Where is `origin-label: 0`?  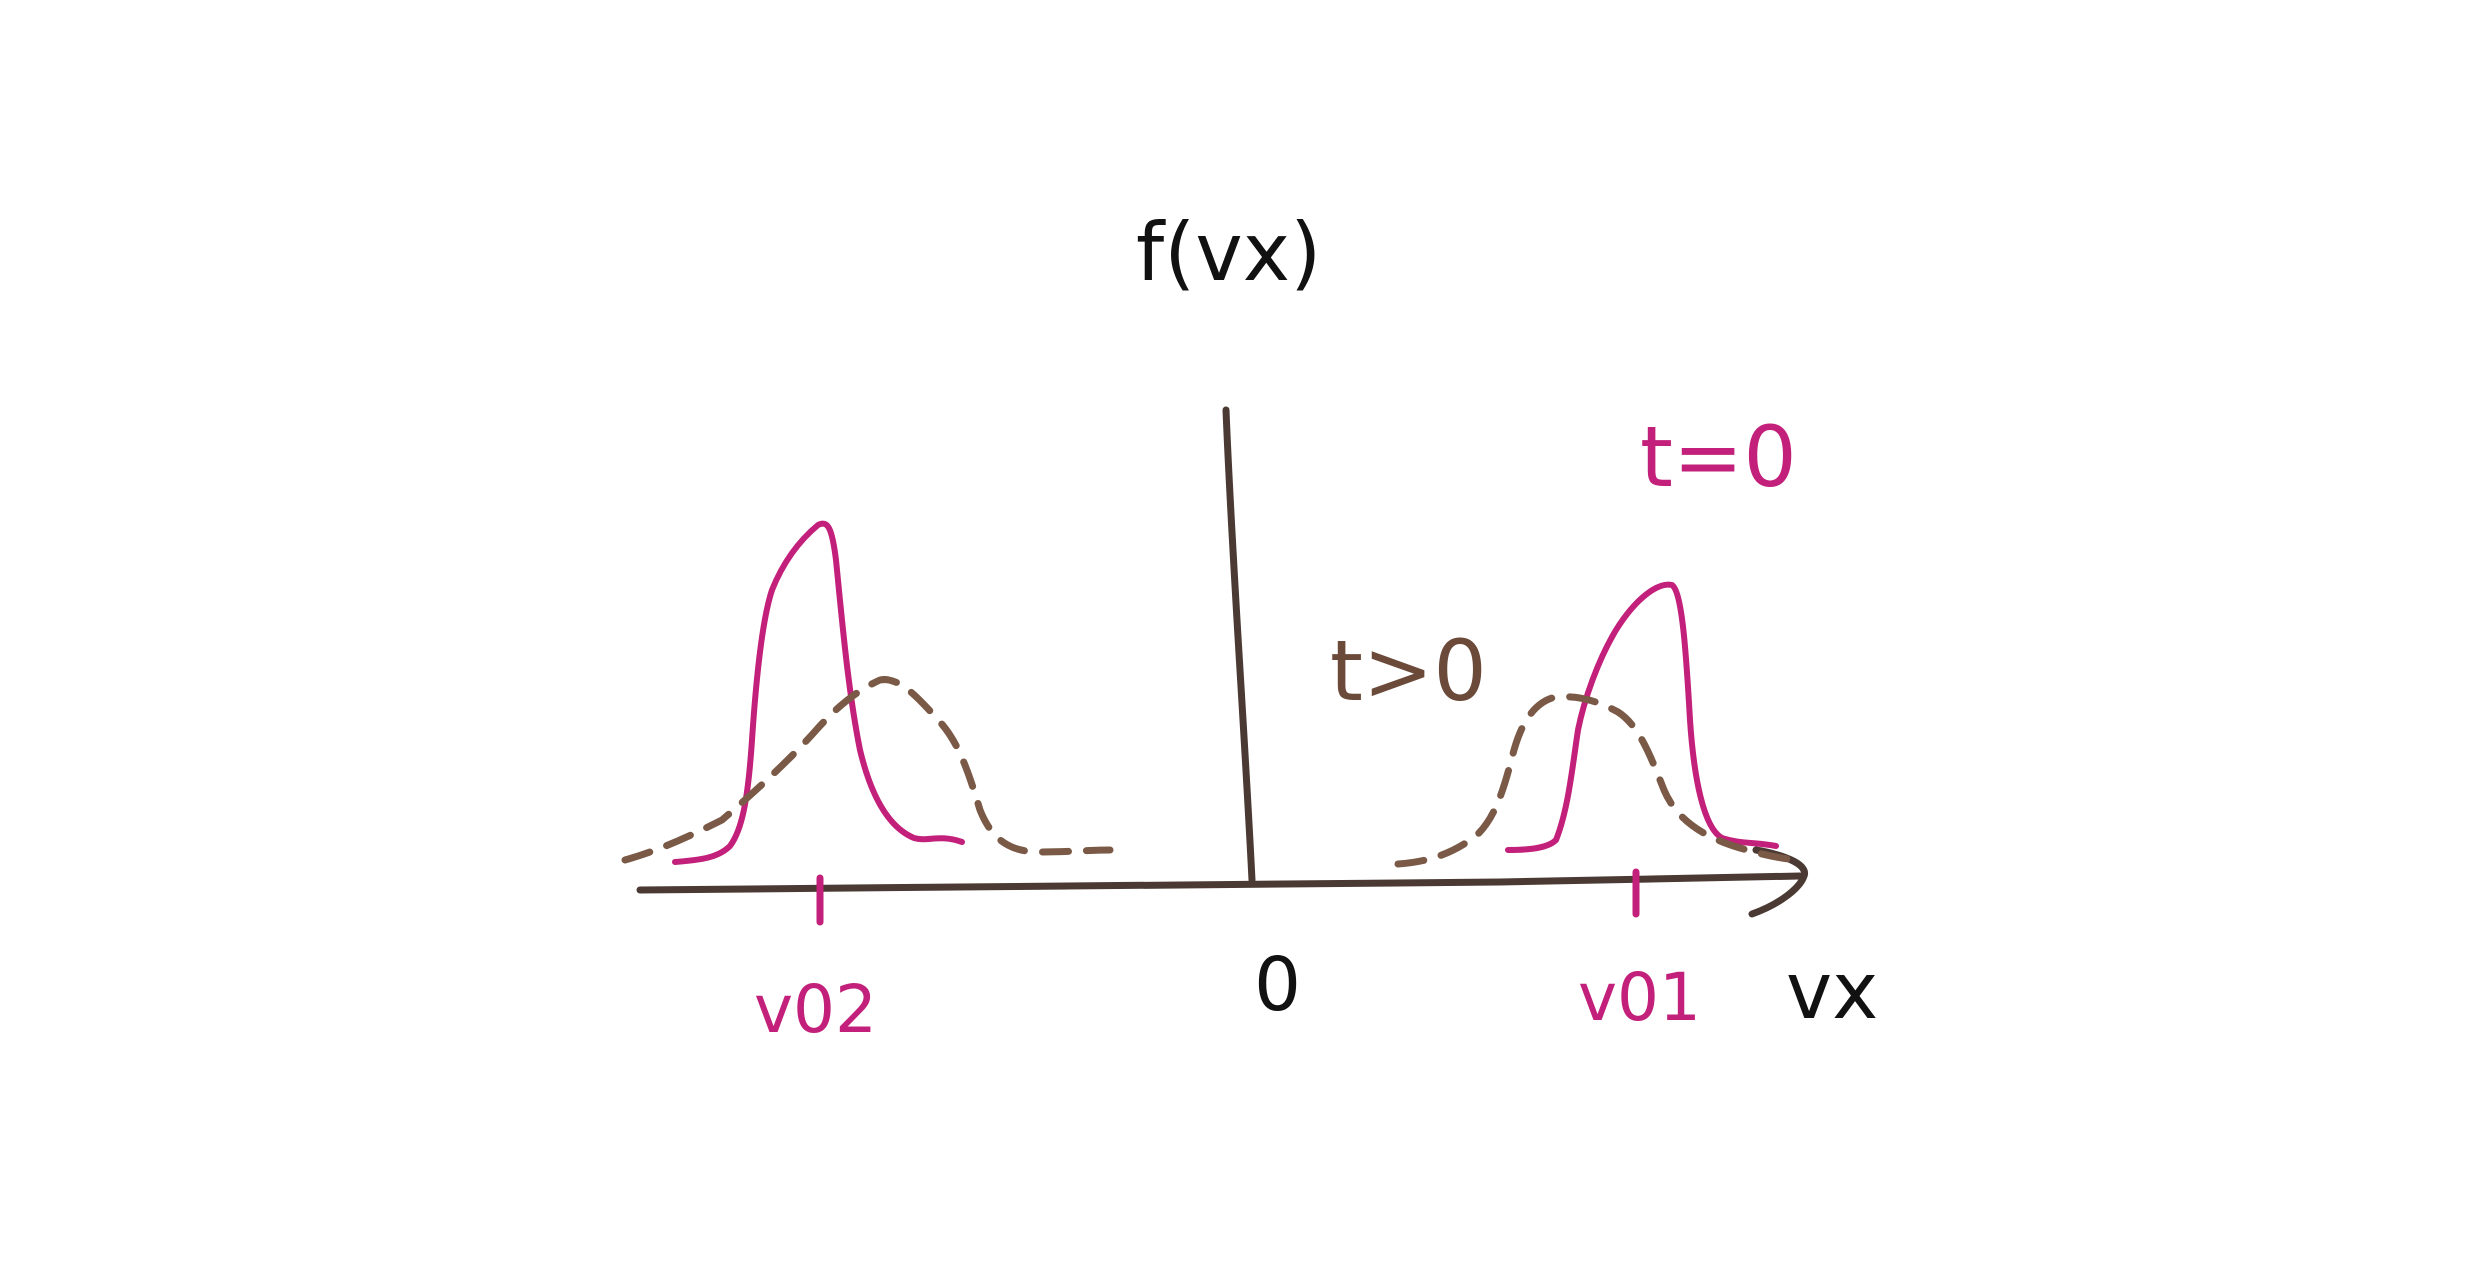 origin-label: 0 is located at coordinates (1277, 985).